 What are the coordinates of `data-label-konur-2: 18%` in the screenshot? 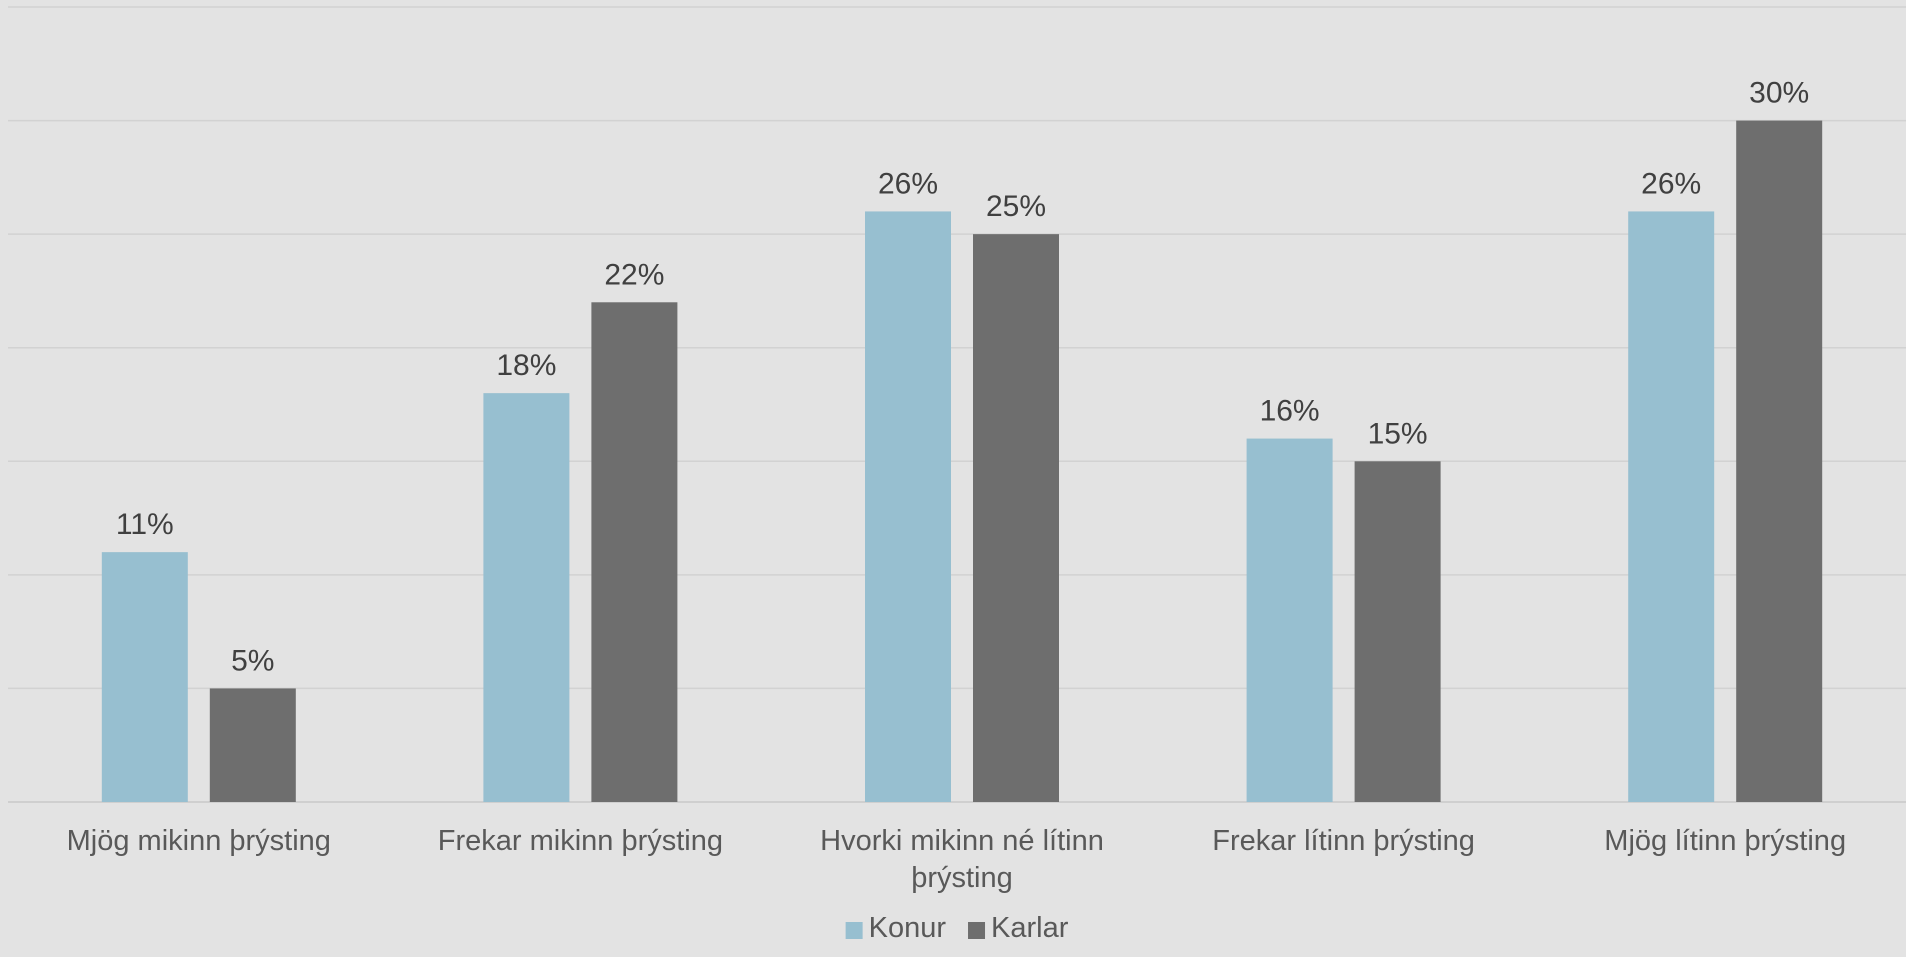 It's located at (526, 365).